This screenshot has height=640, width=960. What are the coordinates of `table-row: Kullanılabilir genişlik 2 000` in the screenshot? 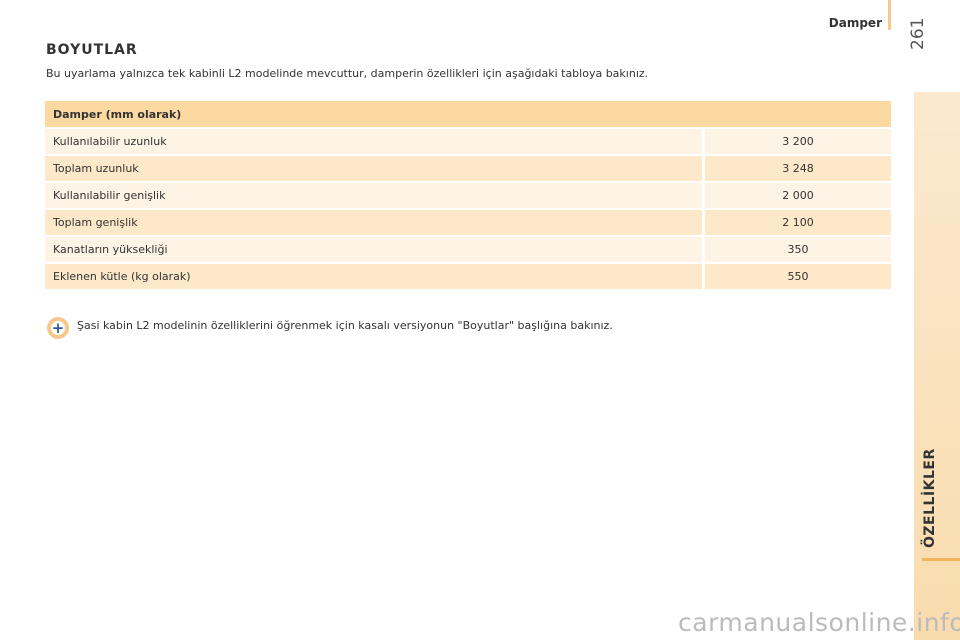 It's located at (468, 196).